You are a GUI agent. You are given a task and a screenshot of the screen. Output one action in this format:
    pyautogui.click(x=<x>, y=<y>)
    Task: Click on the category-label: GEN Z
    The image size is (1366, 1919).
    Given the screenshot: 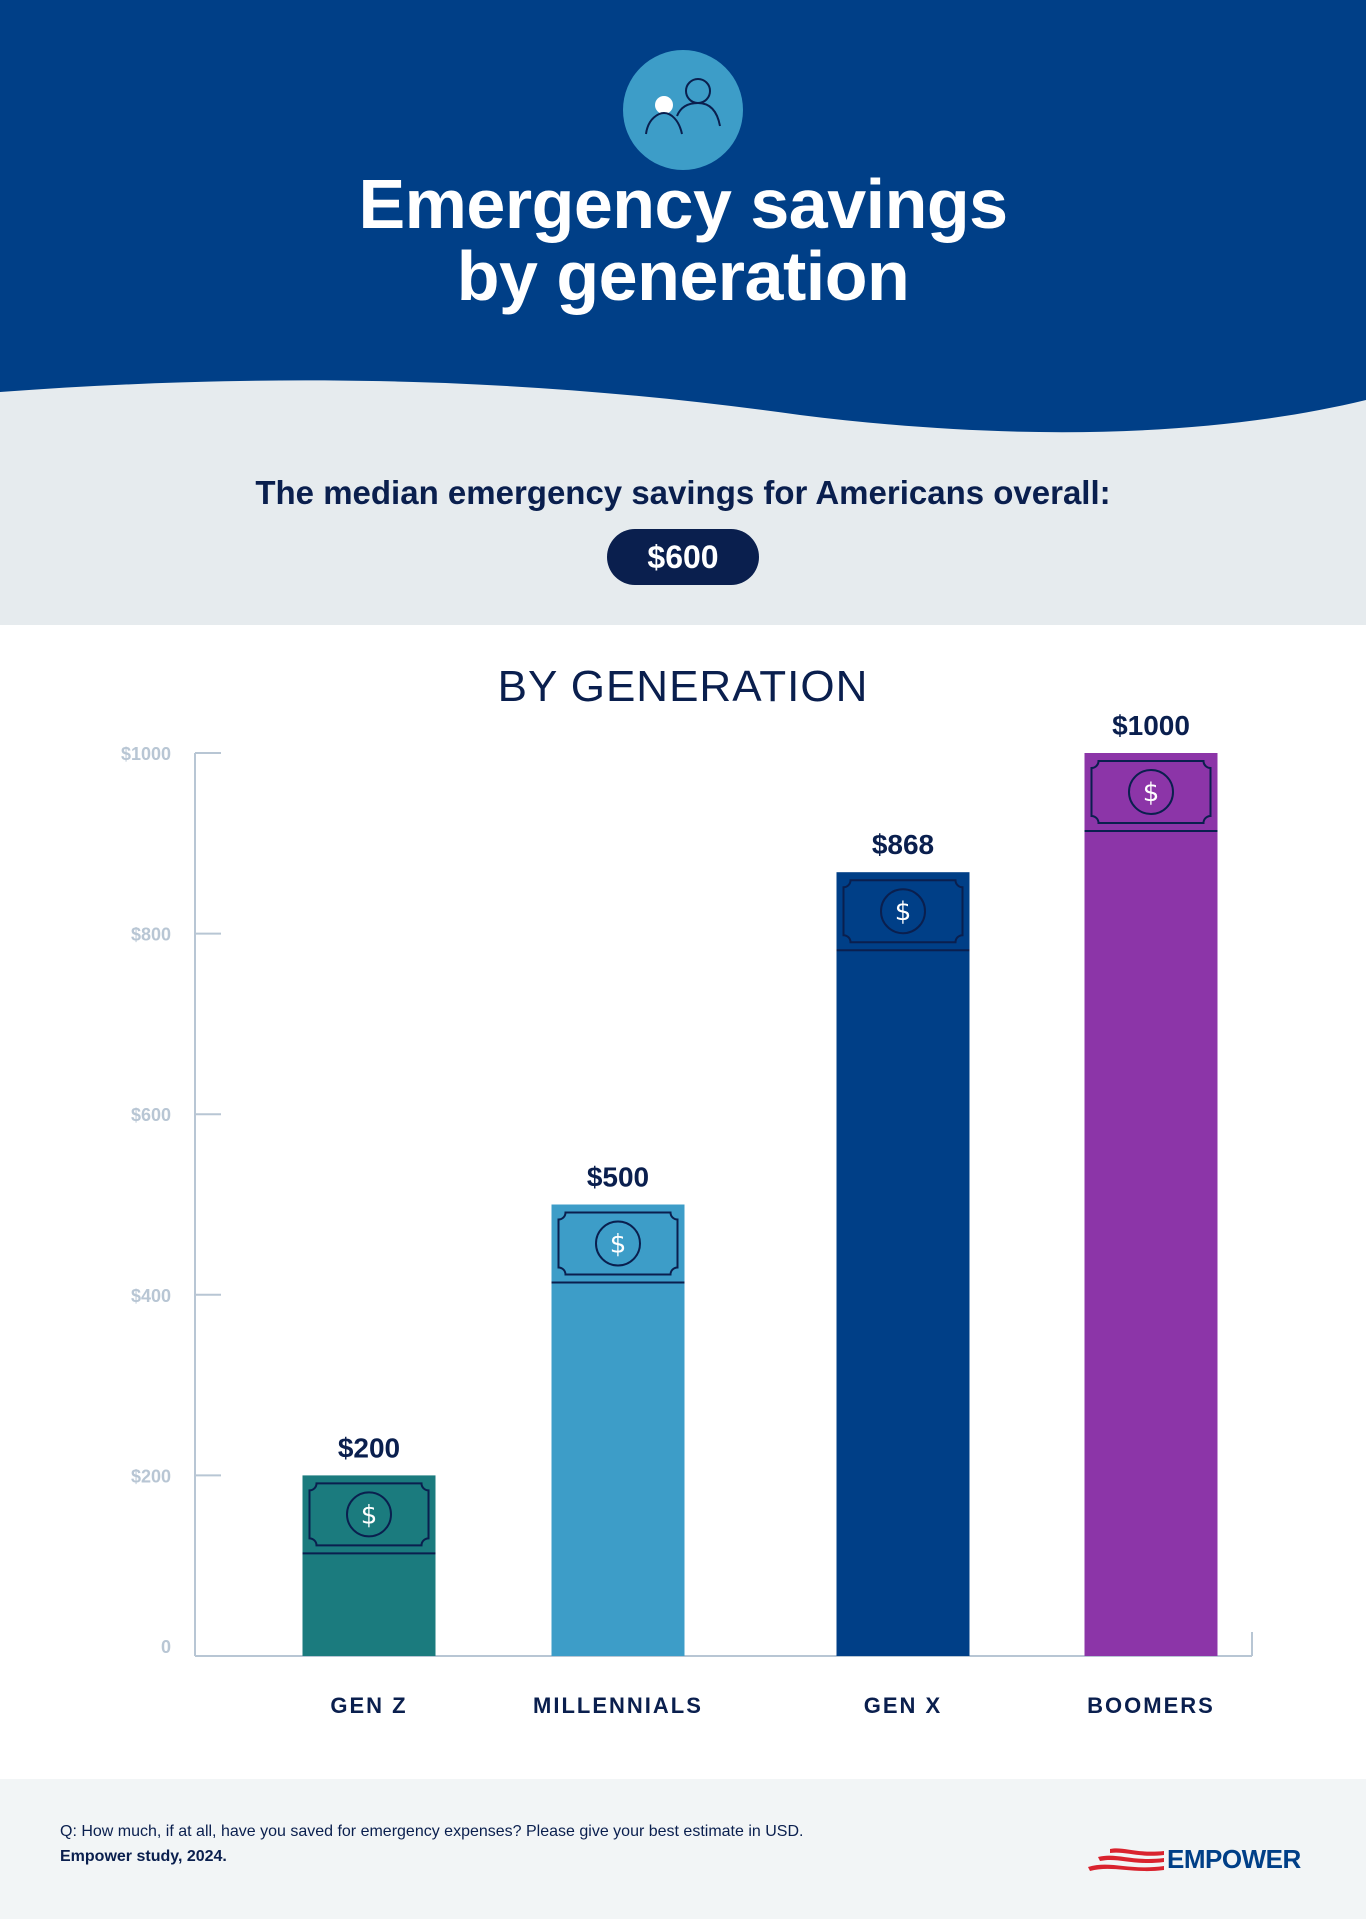 What is the action you would take?
    pyautogui.click(x=368, y=1705)
    